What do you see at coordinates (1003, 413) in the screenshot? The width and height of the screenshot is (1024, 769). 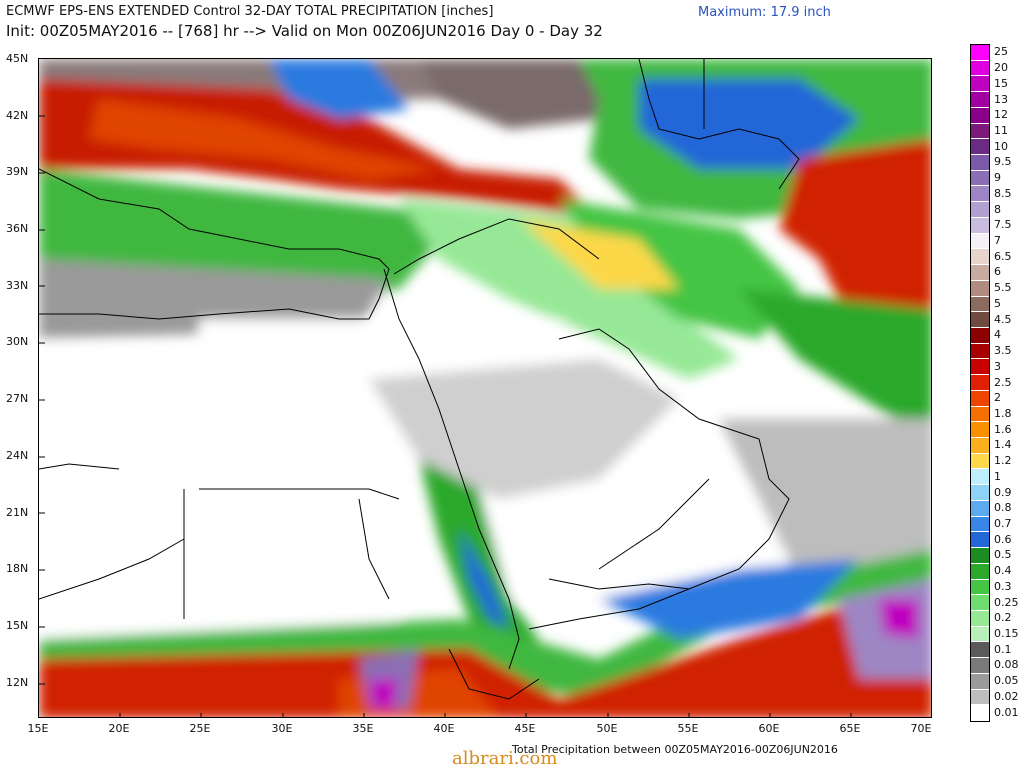 I see `colorbar-label: 1.8` at bounding box center [1003, 413].